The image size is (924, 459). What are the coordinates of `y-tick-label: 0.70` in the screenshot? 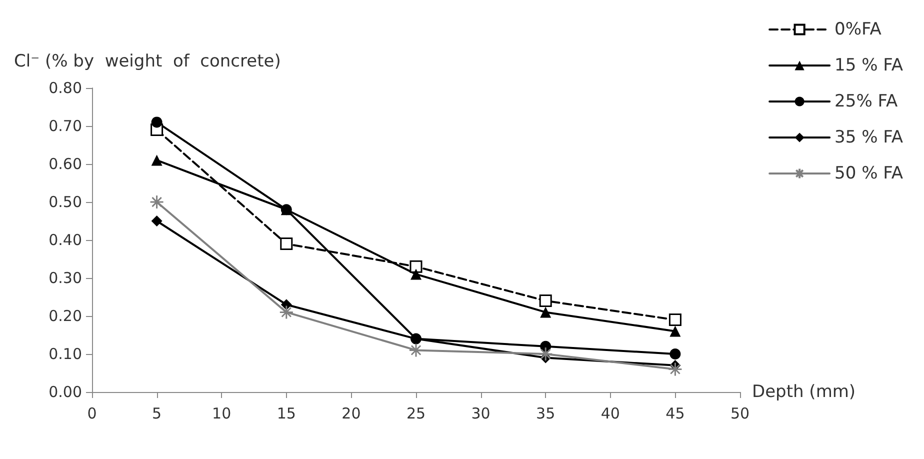 It's located at (65, 126).